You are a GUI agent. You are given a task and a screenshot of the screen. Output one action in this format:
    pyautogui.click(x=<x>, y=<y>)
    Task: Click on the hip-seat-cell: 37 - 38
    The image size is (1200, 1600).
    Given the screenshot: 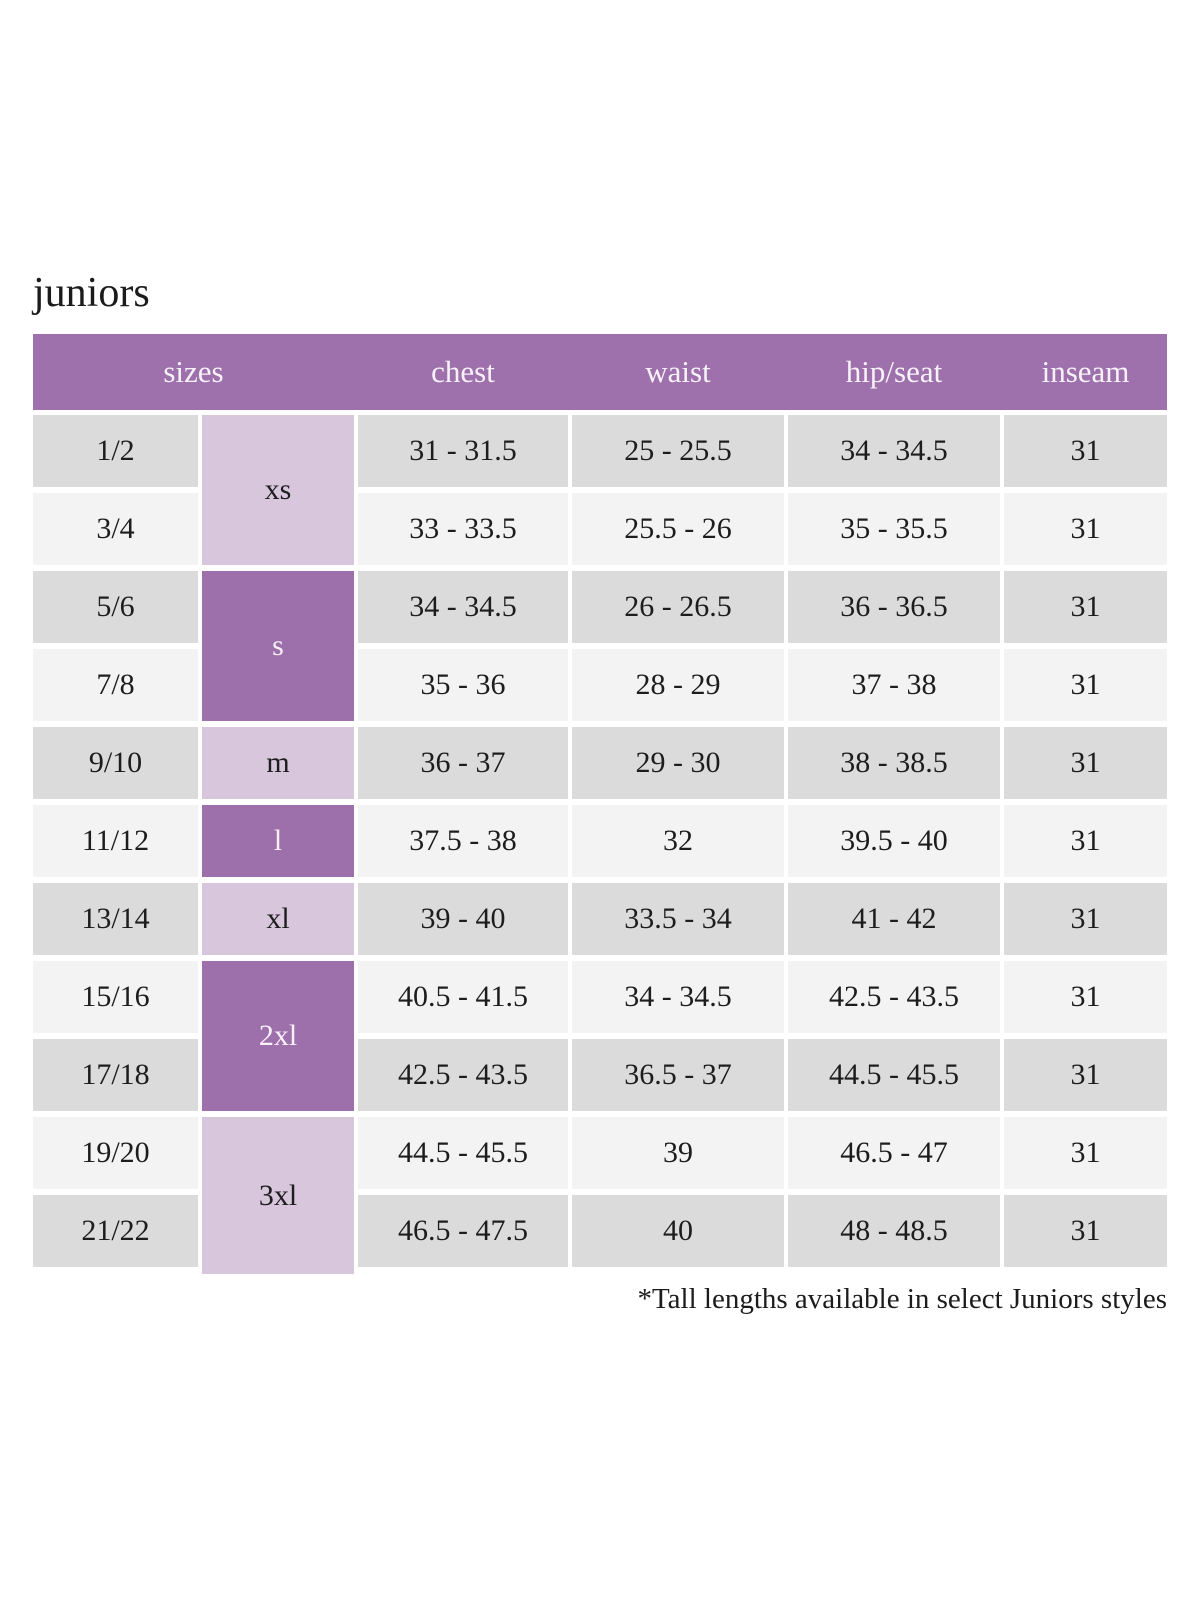 What is the action you would take?
    pyautogui.click(x=894, y=685)
    